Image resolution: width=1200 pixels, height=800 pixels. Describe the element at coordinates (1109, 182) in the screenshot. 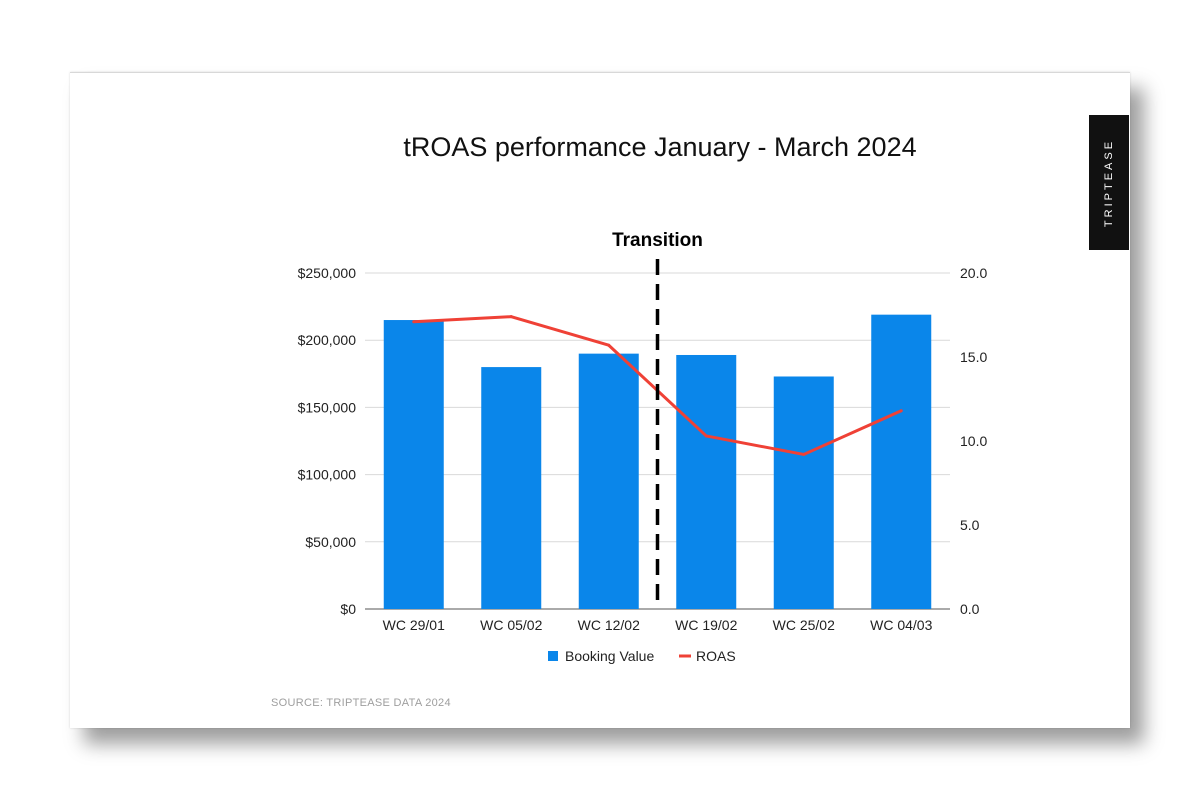

I see `brand-tab: TRIPTEASE` at that location.